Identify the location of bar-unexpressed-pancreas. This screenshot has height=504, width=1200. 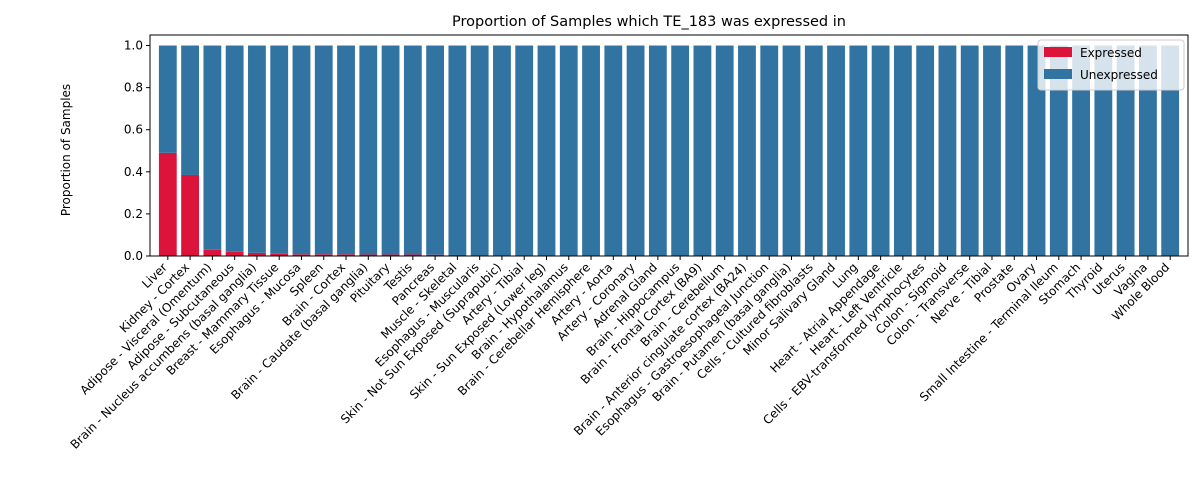
(435, 150).